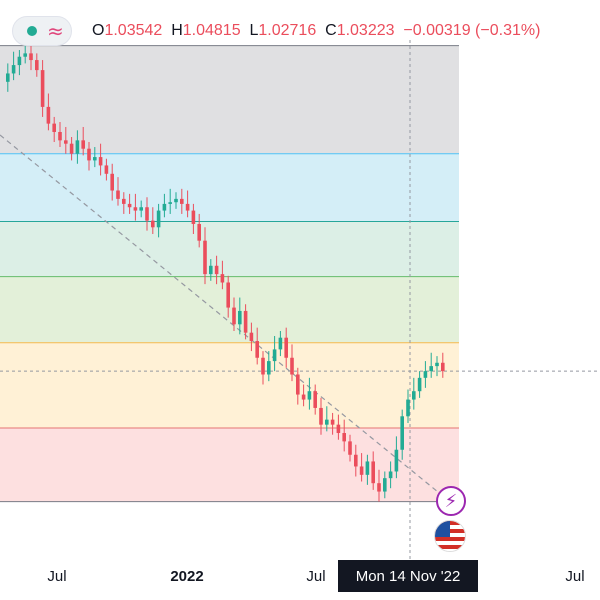 The image size is (600, 600). Describe the element at coordinates (451, 501) in the screenshot. I see `lightning-icon: ⚡` at that location.